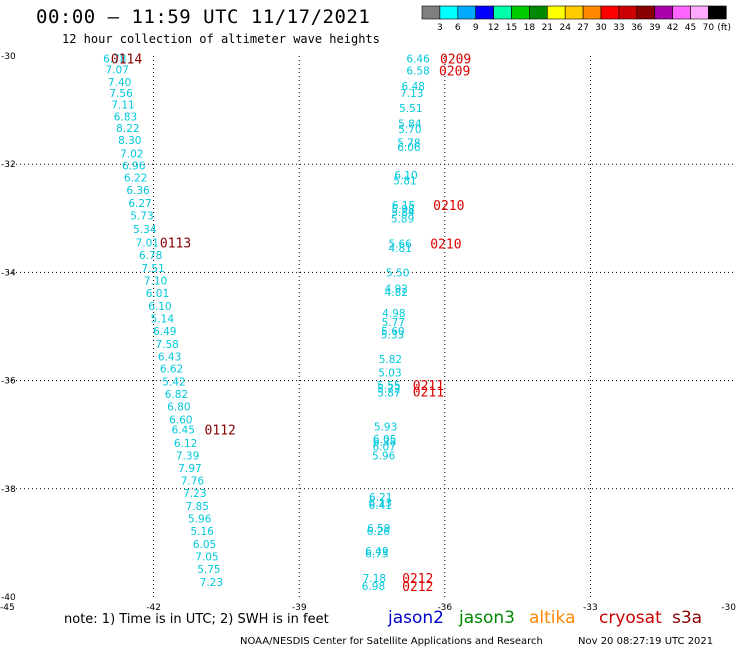 This screenshot has height=650, width=740. I want to click on wave-height-value: 5.16, so click(202, 532).